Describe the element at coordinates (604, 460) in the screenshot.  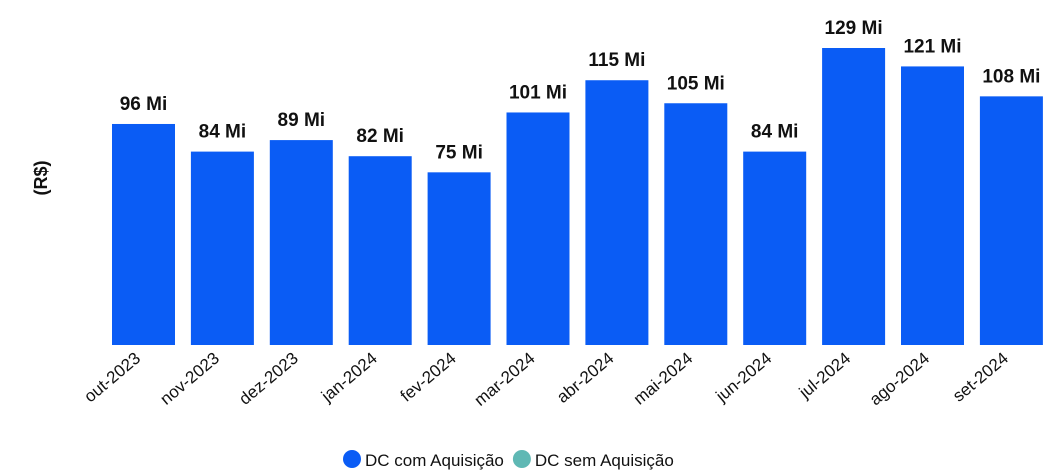
I see `legend-label: DC sem Aquisição` at that location.